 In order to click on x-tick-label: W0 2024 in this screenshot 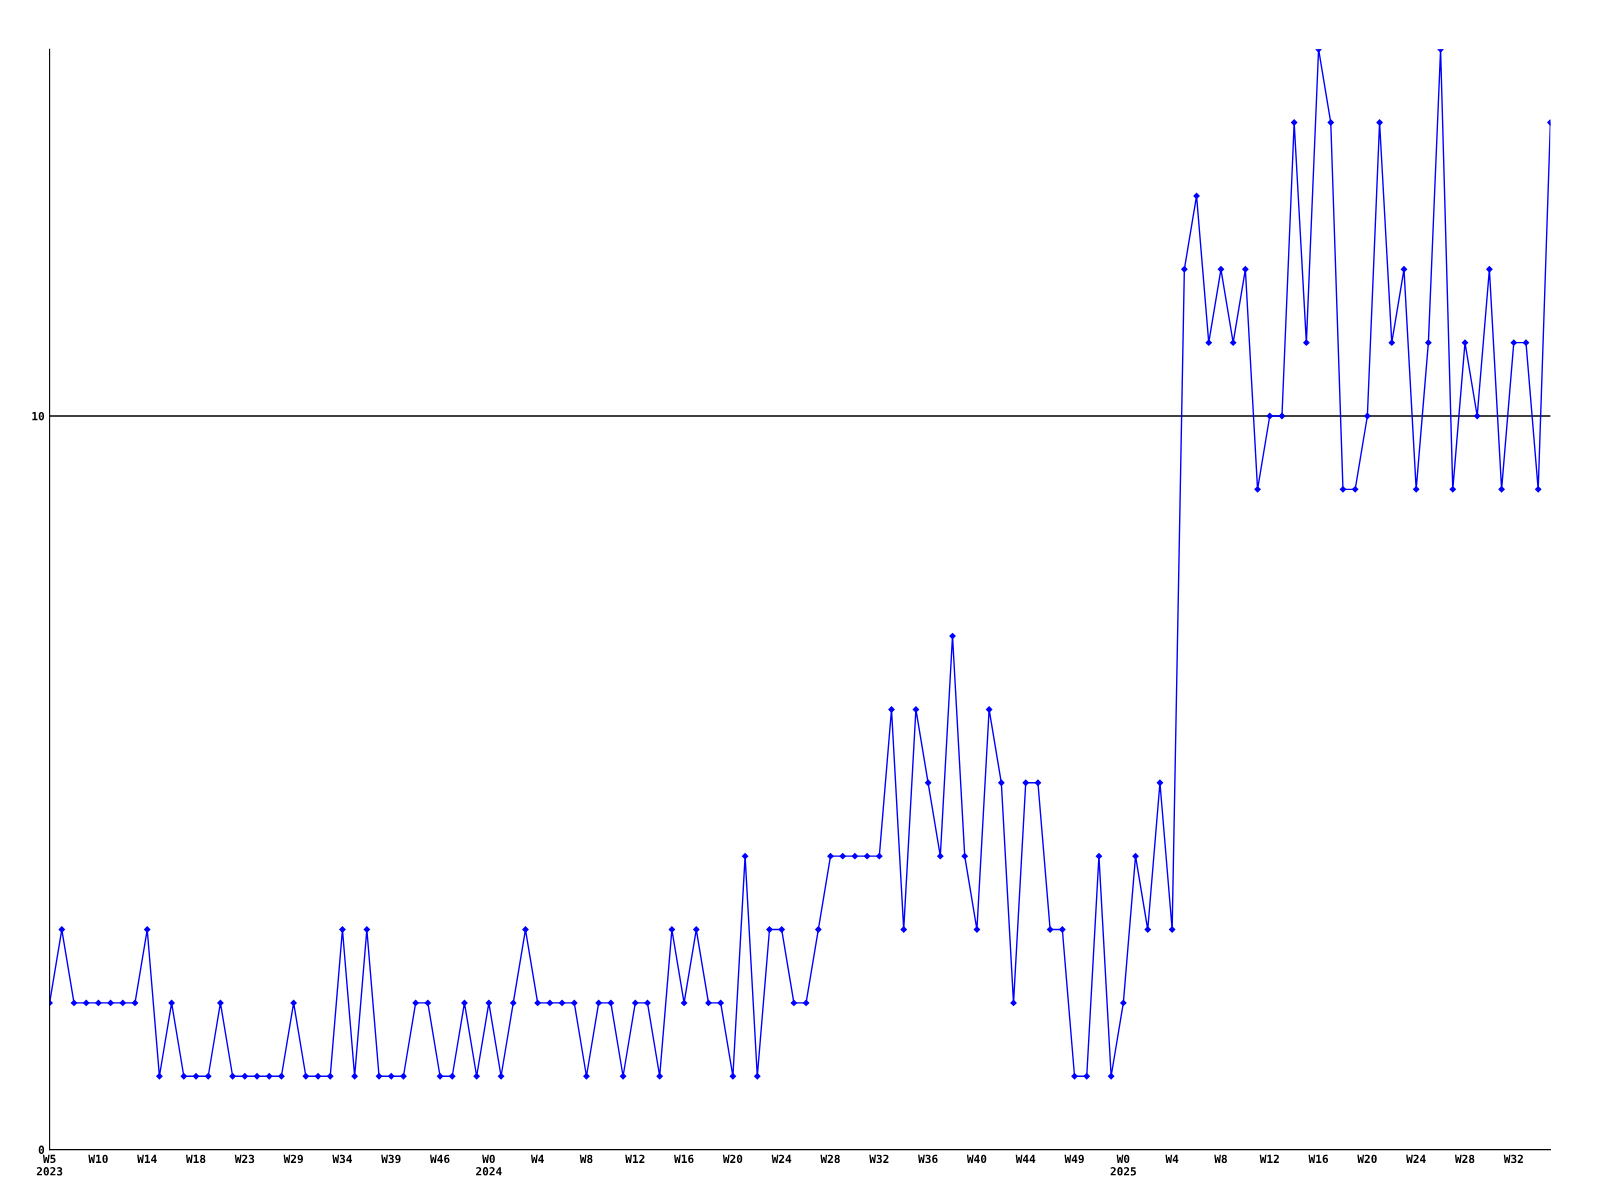, I will do `click(489, 1165)`.